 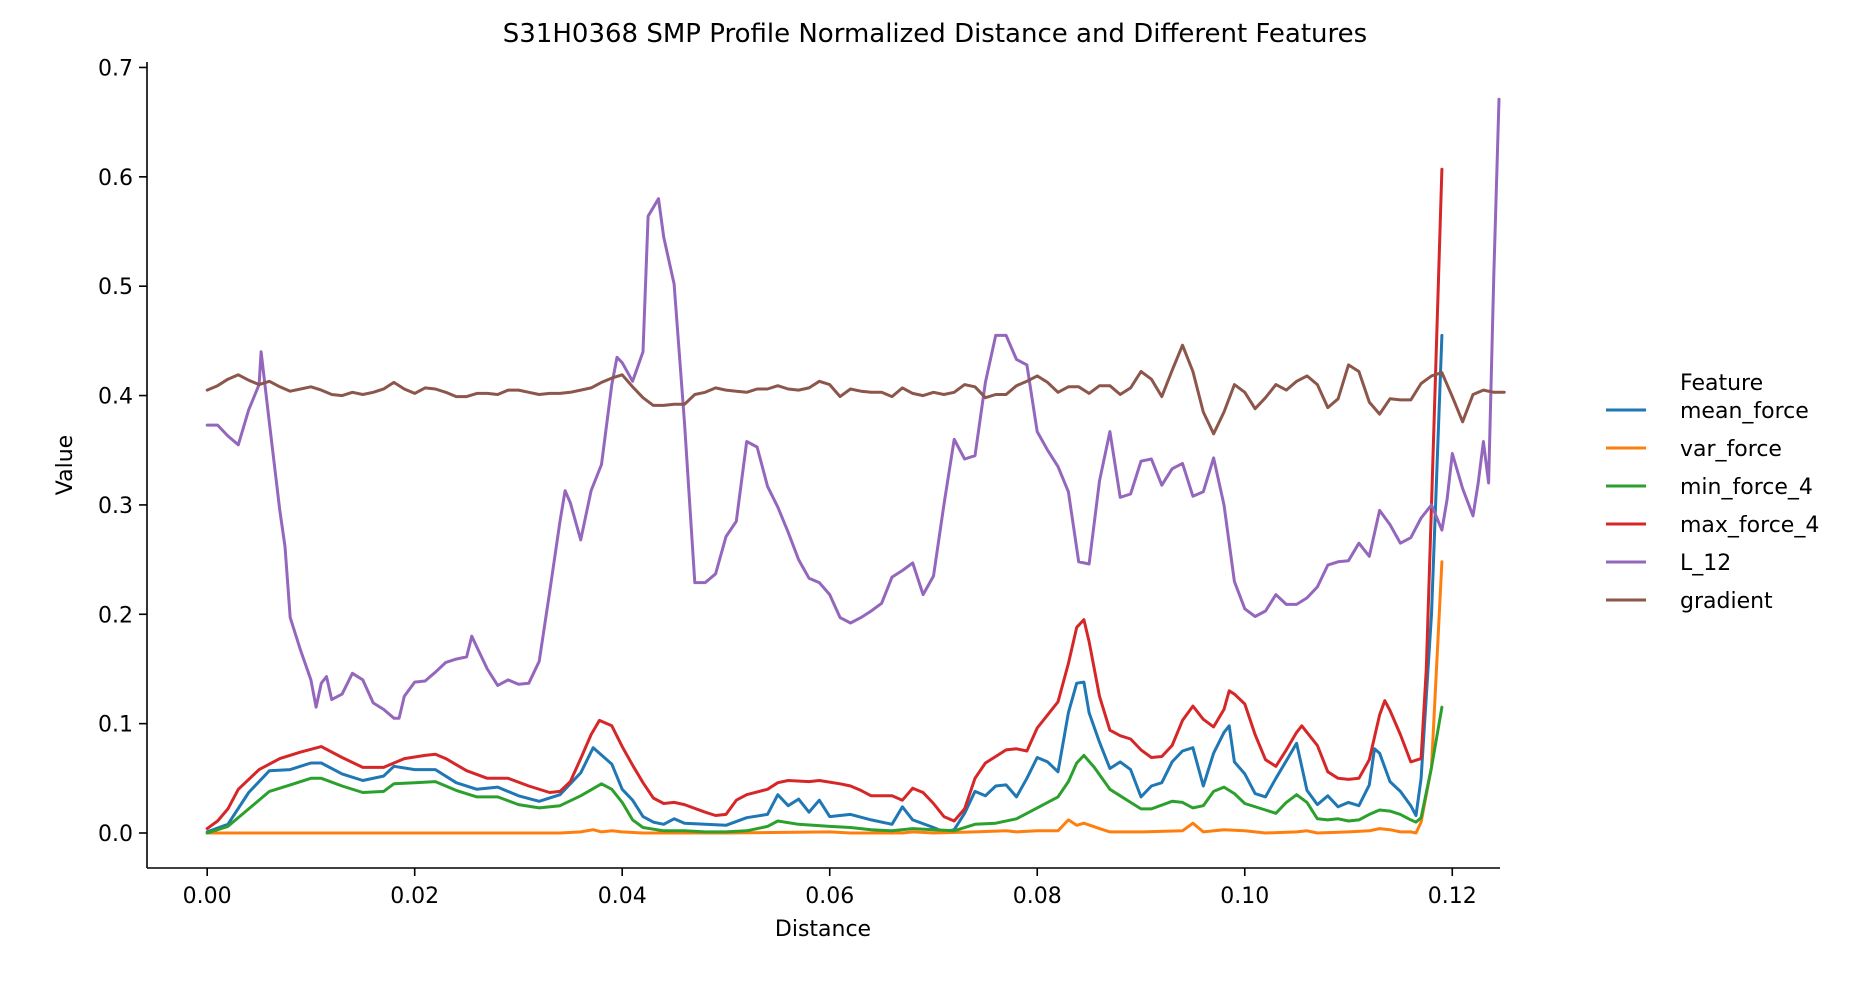 What do you see at coordinates (1744, 411) in the screenshot?
I see `legend-entry-label: mean_force` at bounding box center [1744, 411].